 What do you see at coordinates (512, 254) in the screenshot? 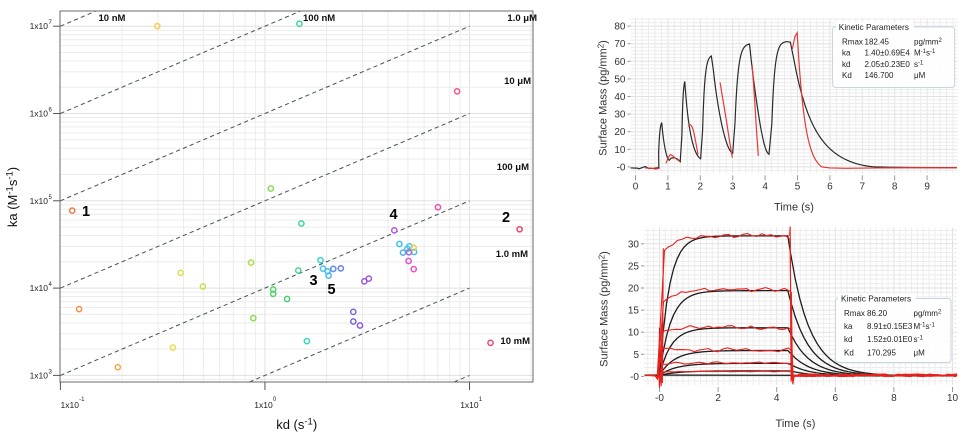
I see `svg-text: 1.0 mM` at bounding box center [512, 254].